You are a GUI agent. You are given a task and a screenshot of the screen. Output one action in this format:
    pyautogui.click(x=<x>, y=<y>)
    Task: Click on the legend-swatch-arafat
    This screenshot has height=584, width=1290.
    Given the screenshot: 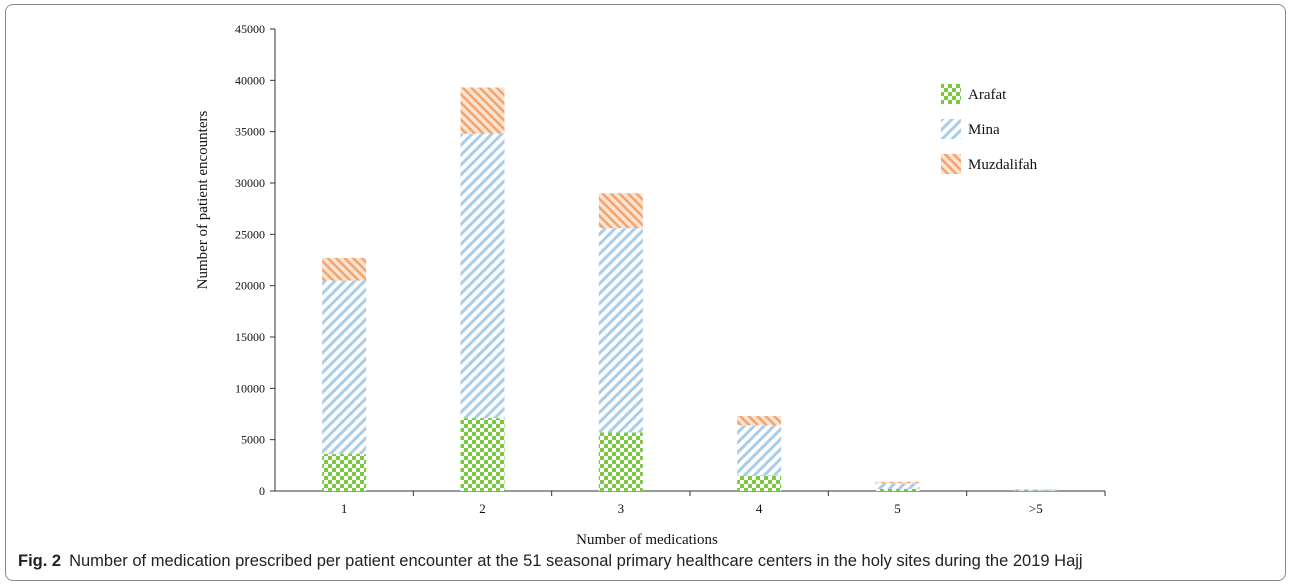 What is the action you would take?
    pyautogui.click(x=951, y=94)
    